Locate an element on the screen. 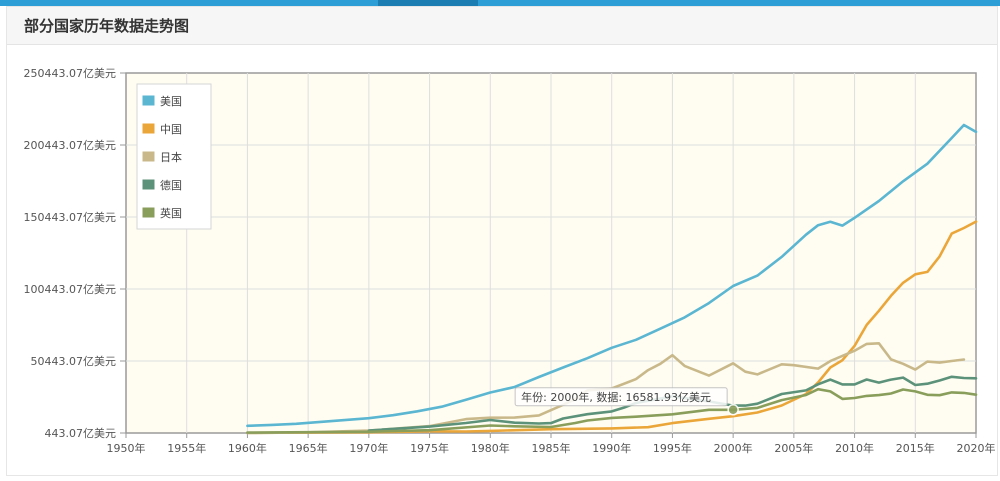  legend-label: 日本 is located at coordinates (171, 157).